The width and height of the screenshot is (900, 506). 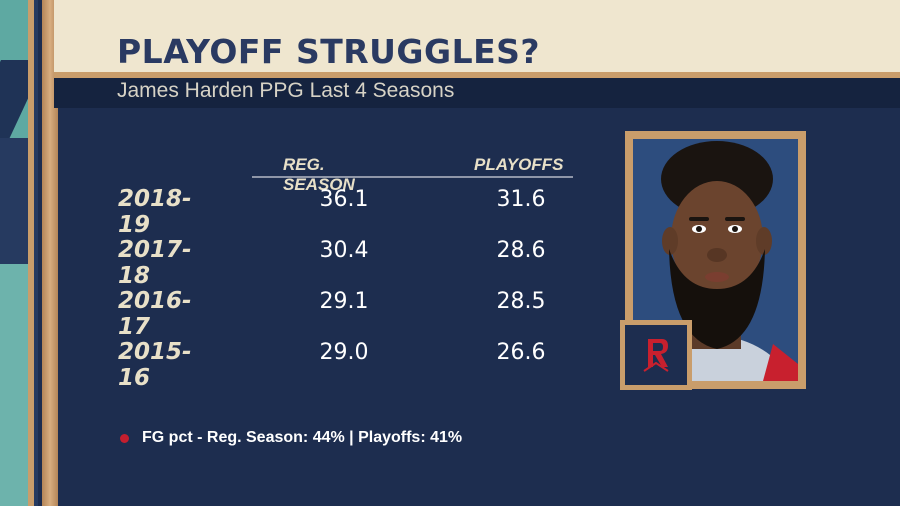 What do you see at coordinates (124, 438) in the screenshot?
I see `red-dot-icon` at bounding box center [124, 438].